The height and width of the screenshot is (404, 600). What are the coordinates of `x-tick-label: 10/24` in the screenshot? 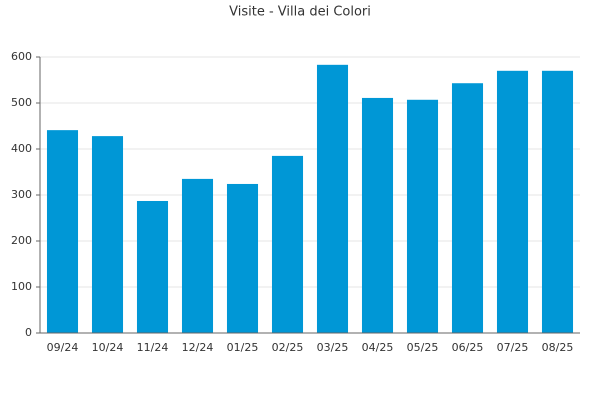 It's located at (108, 347).